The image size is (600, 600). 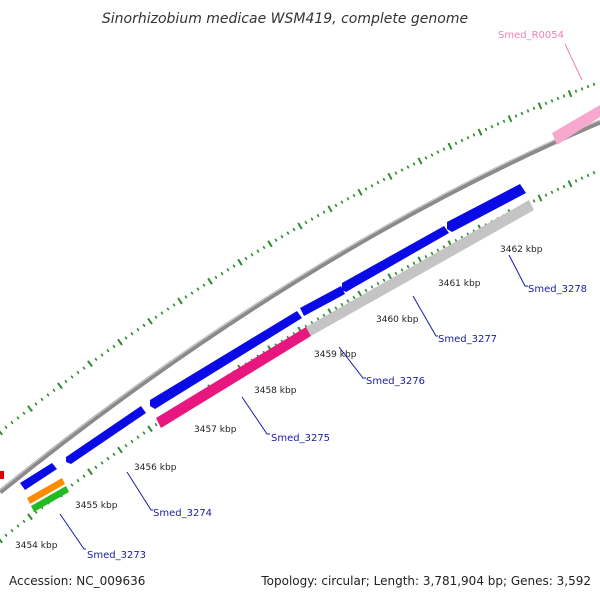 I want to click on gene-label-smed-3275: Smed_3275, so click(x=300, y=438).